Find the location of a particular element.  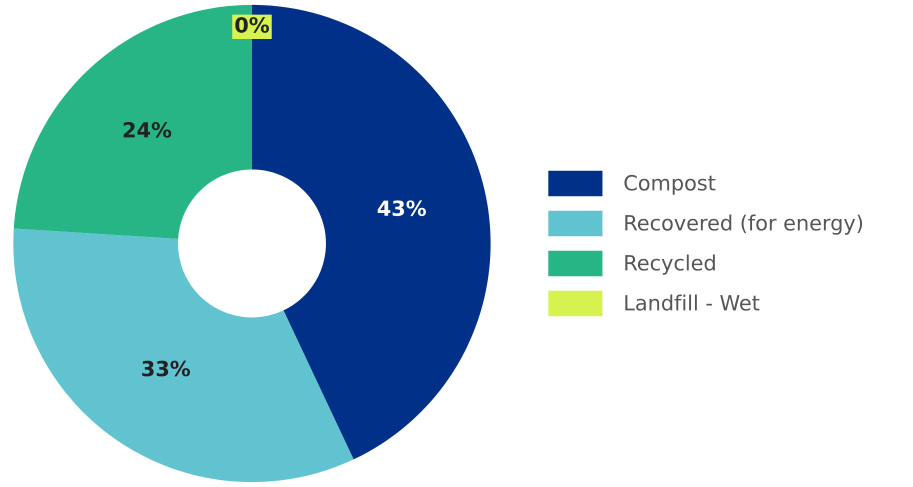

legend-label: Recovered (for energy) is located at coordinates (743, 224).